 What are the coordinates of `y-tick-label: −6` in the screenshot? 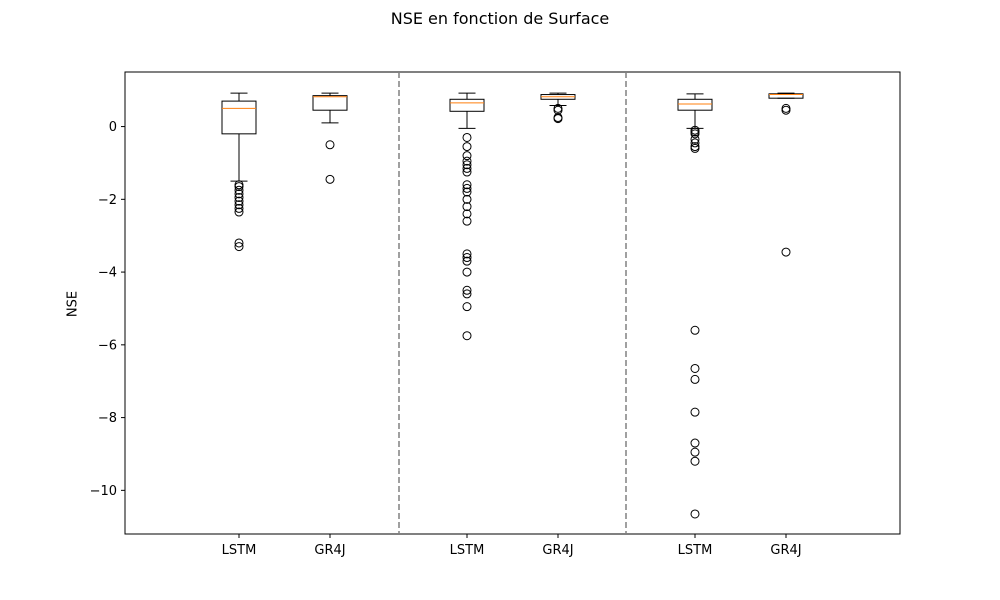 It's located at (107, 345).